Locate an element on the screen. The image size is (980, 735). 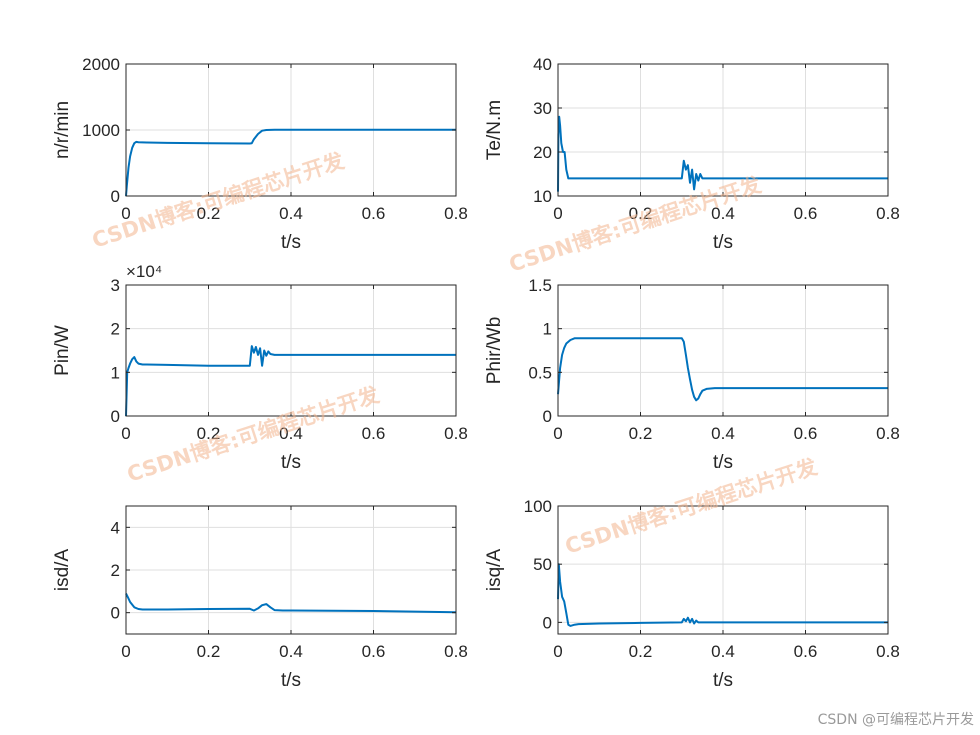
y-tick-label: 4 is located at coordinates (115, 527).